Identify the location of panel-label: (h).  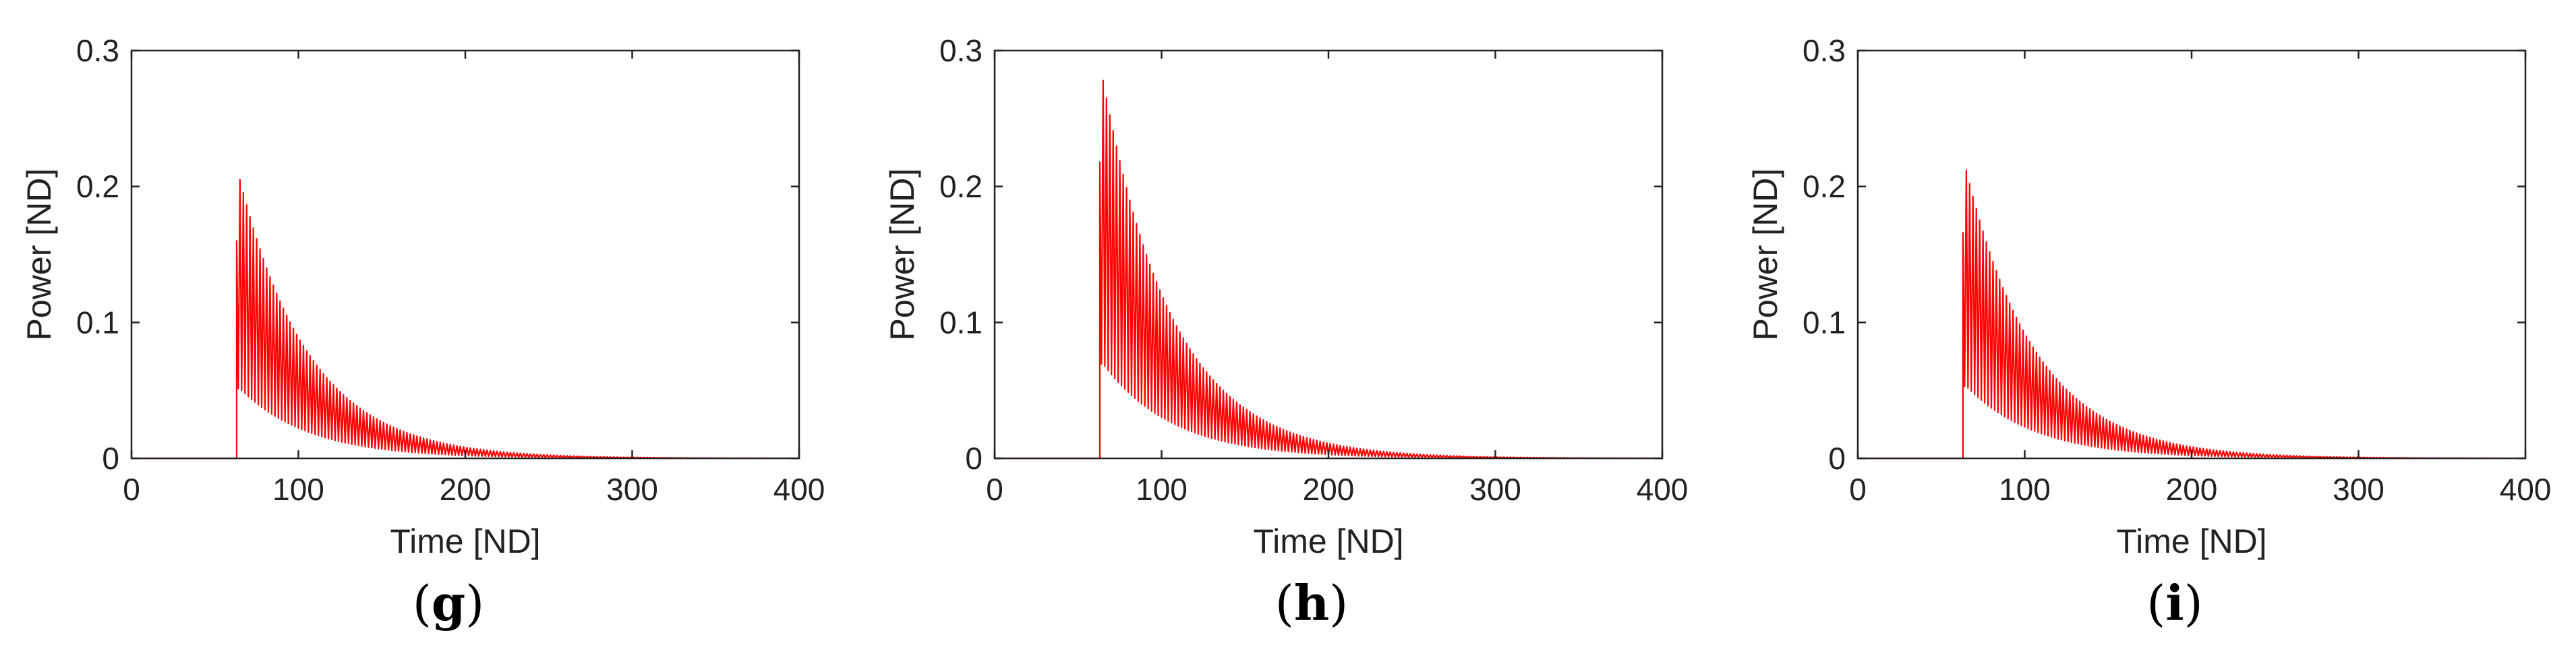
(1312, 603).